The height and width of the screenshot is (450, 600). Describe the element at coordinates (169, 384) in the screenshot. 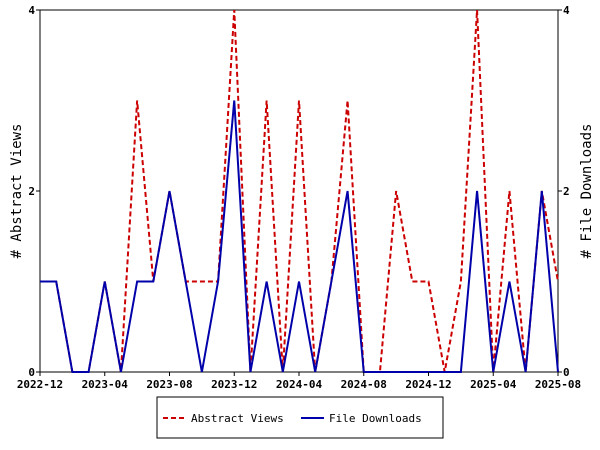

I see `x-tick-label: 2023-08` at that location.